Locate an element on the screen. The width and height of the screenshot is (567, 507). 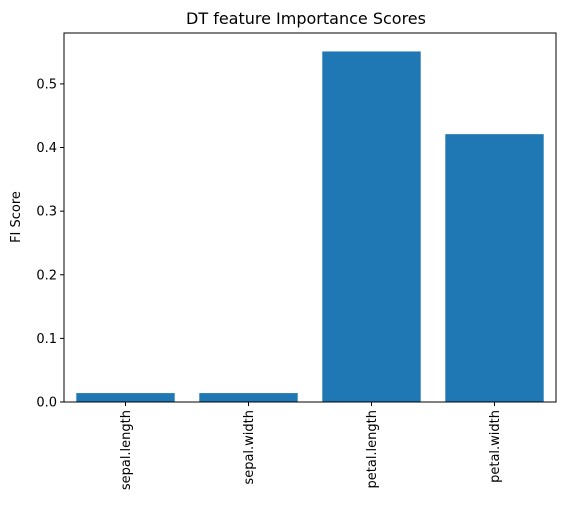
y-tick-label: 0.4 is located at coordinates (46, 148).